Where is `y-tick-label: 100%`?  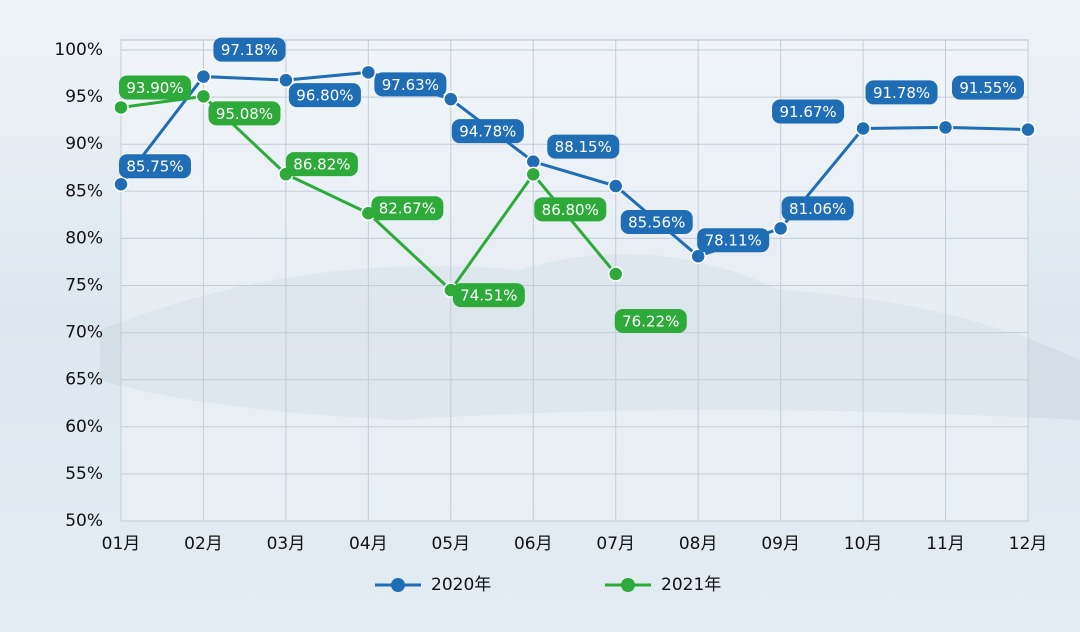
y-tick-label: 100% is located at coordinates (78, 50).